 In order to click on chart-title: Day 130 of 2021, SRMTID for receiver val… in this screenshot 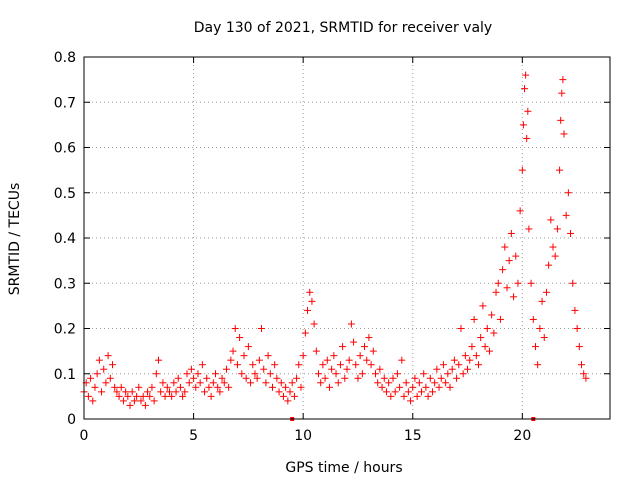, I will do `click(343, 28)`.